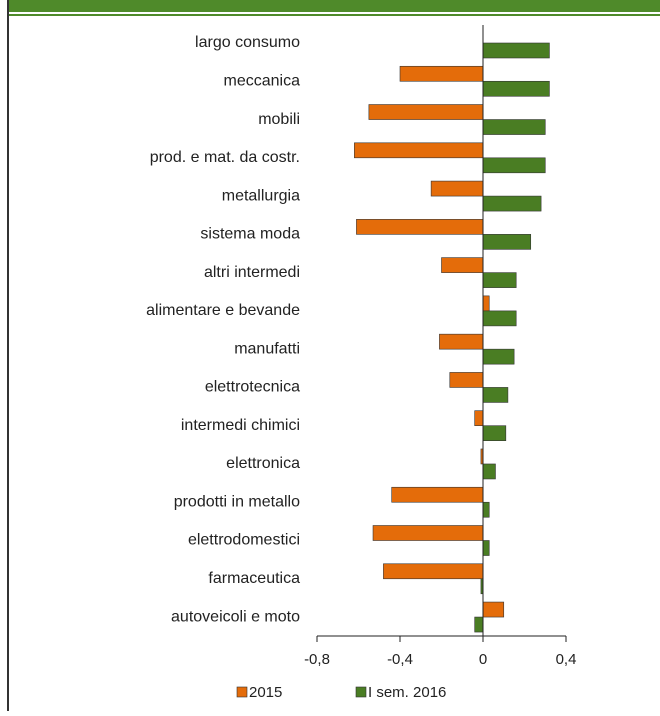 The width and height of the screenshot is (660, 716). I want to click on x-tick-label: -0,8, so click(317, 659).